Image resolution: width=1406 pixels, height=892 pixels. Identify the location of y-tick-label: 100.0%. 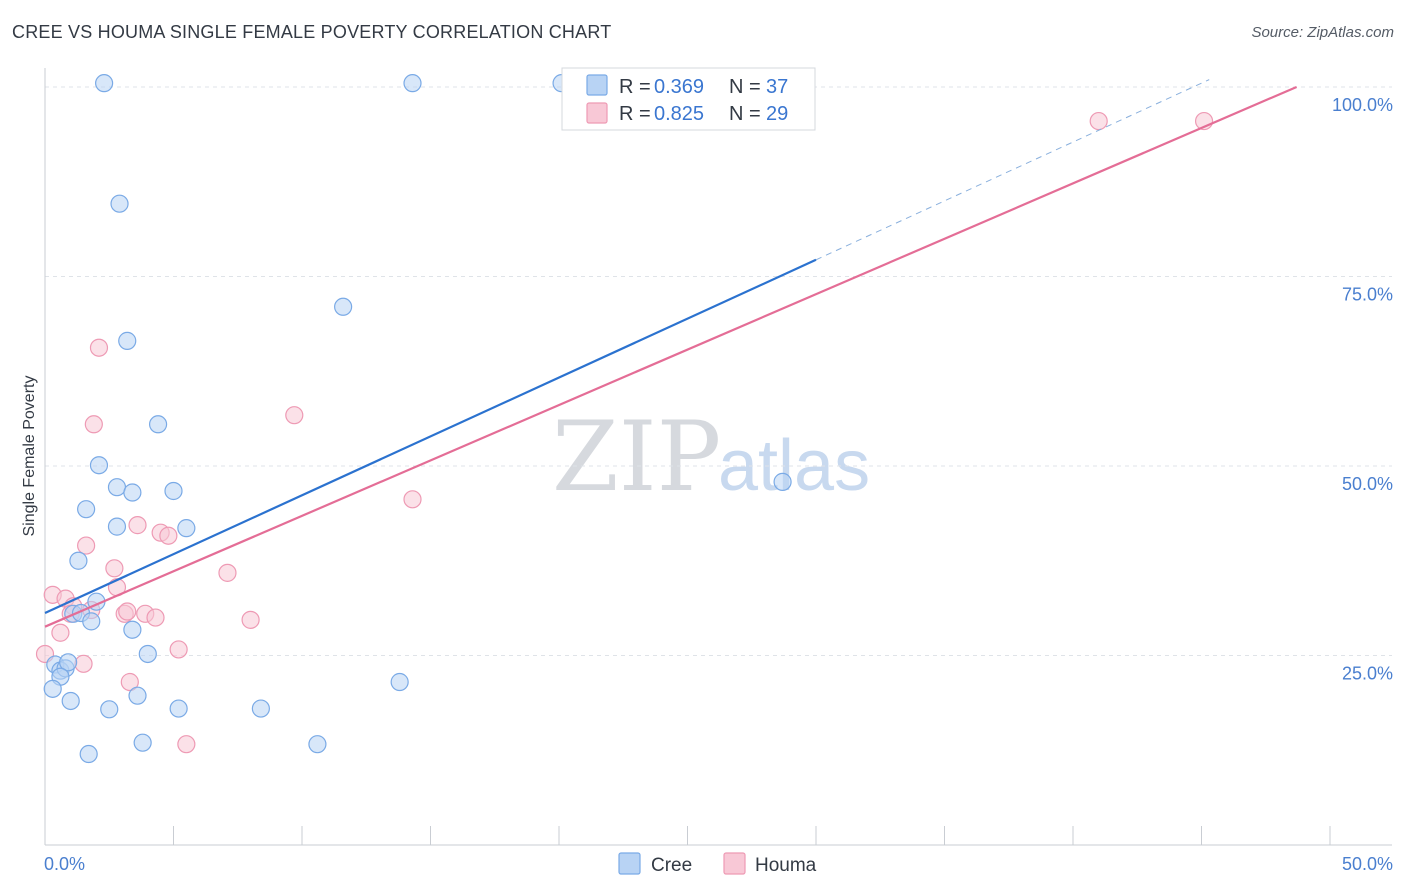
(1362, 105).